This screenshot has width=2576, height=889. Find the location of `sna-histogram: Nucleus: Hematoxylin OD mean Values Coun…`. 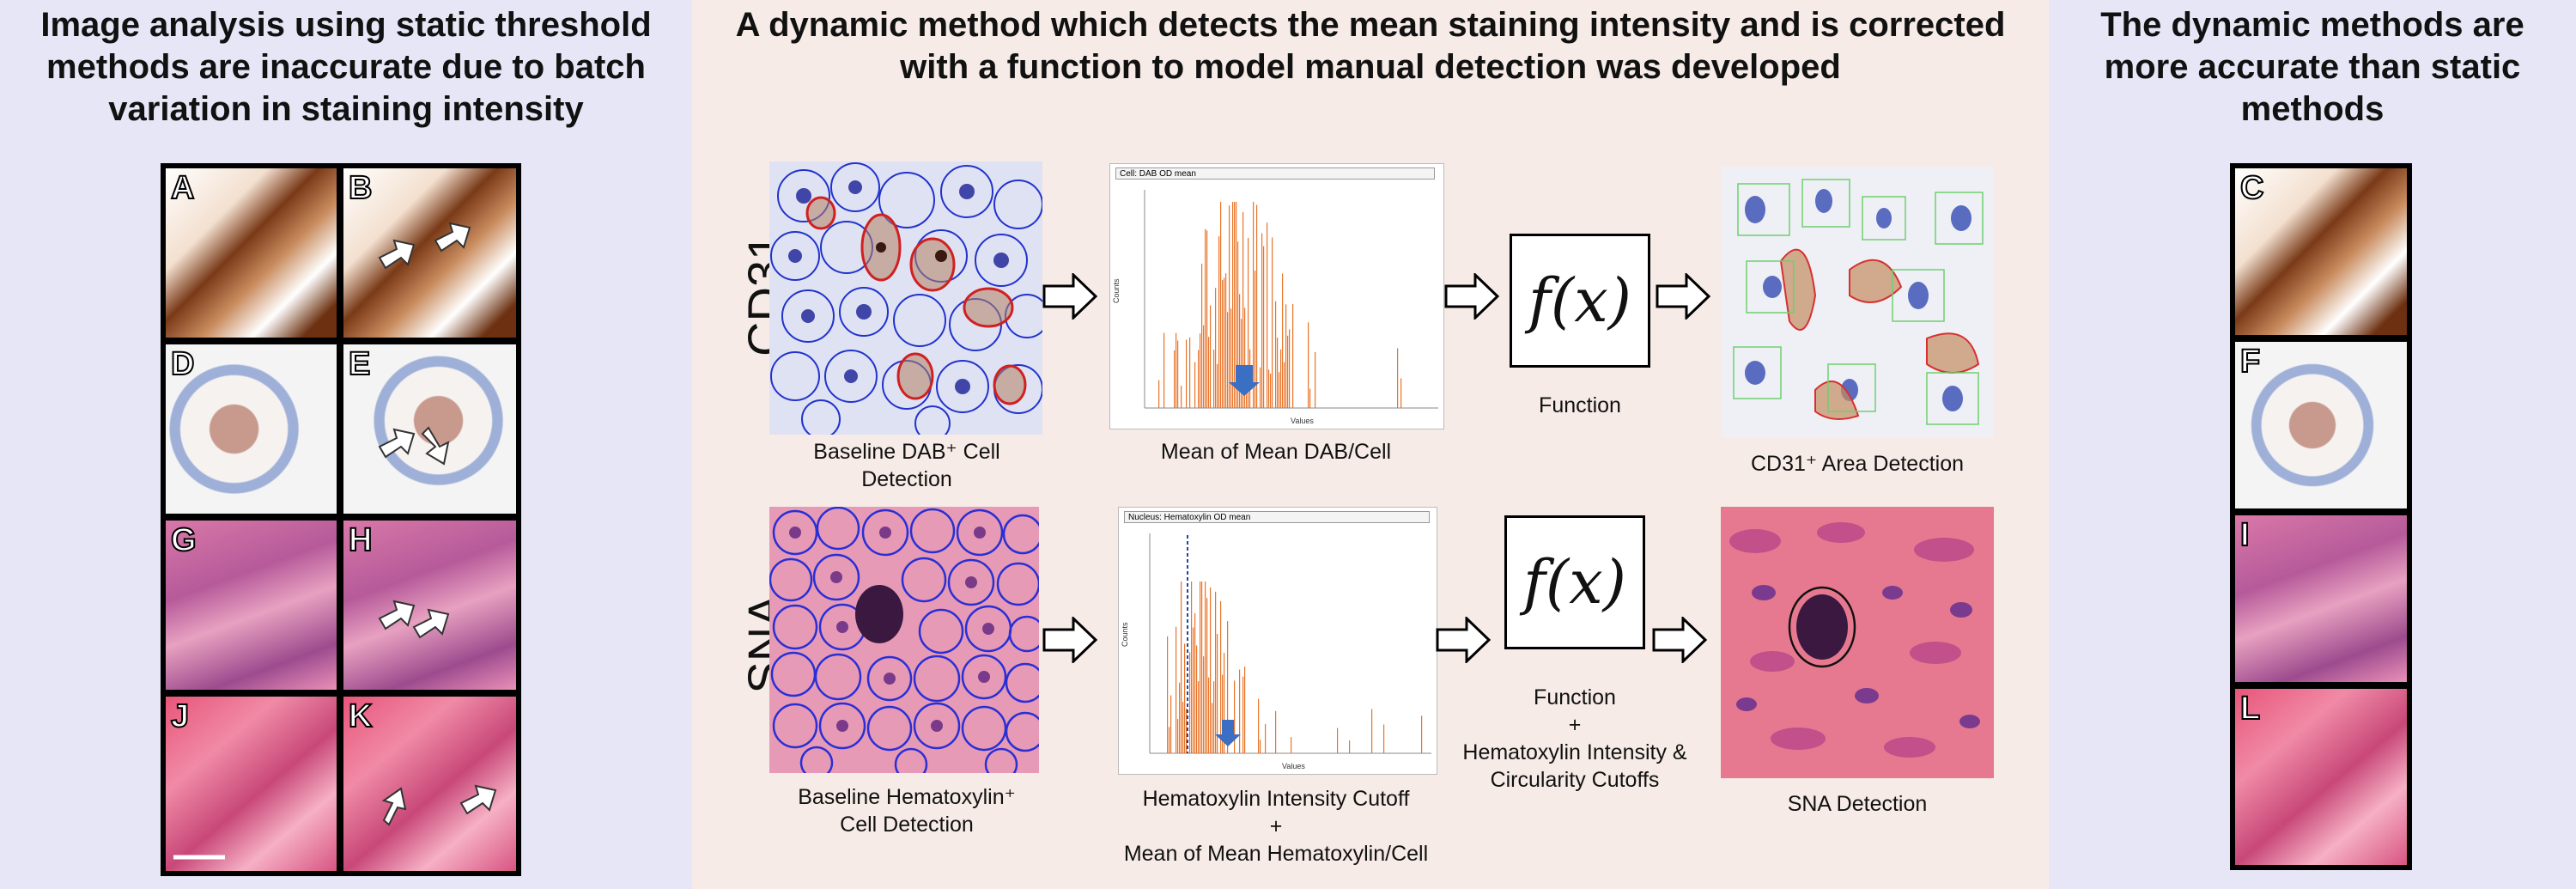

sna-histogram: Nucleus: Hematoxylin OD mean Values Coun… is located at coordinates (1277, 641).